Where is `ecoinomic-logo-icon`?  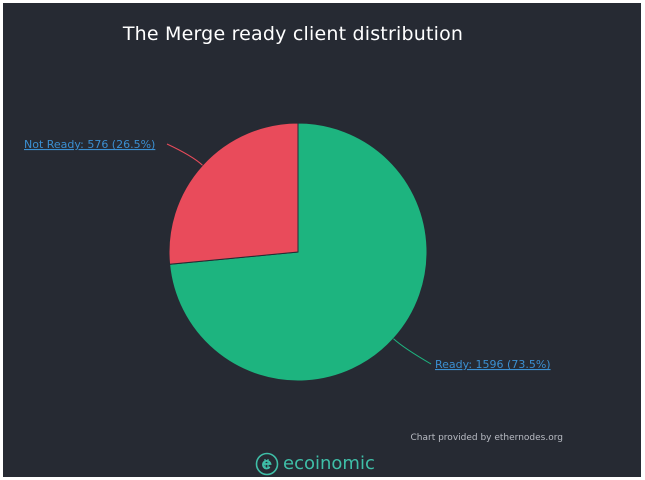
ecoinomic-logo-icon is located at coordinates (267, 464).